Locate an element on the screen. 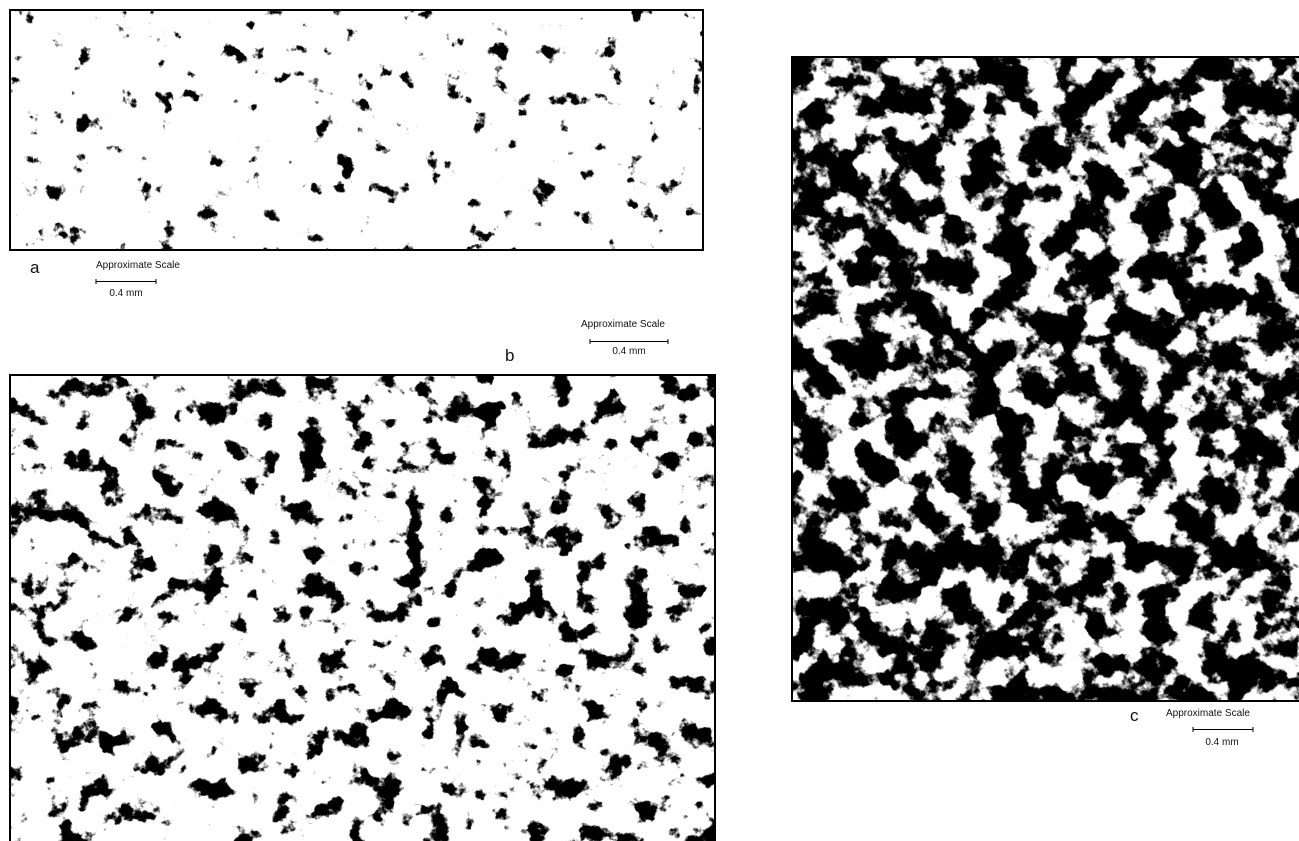 This screenshot has width=1299, height=841. panel-label: a is located at coordinates (35, 267).